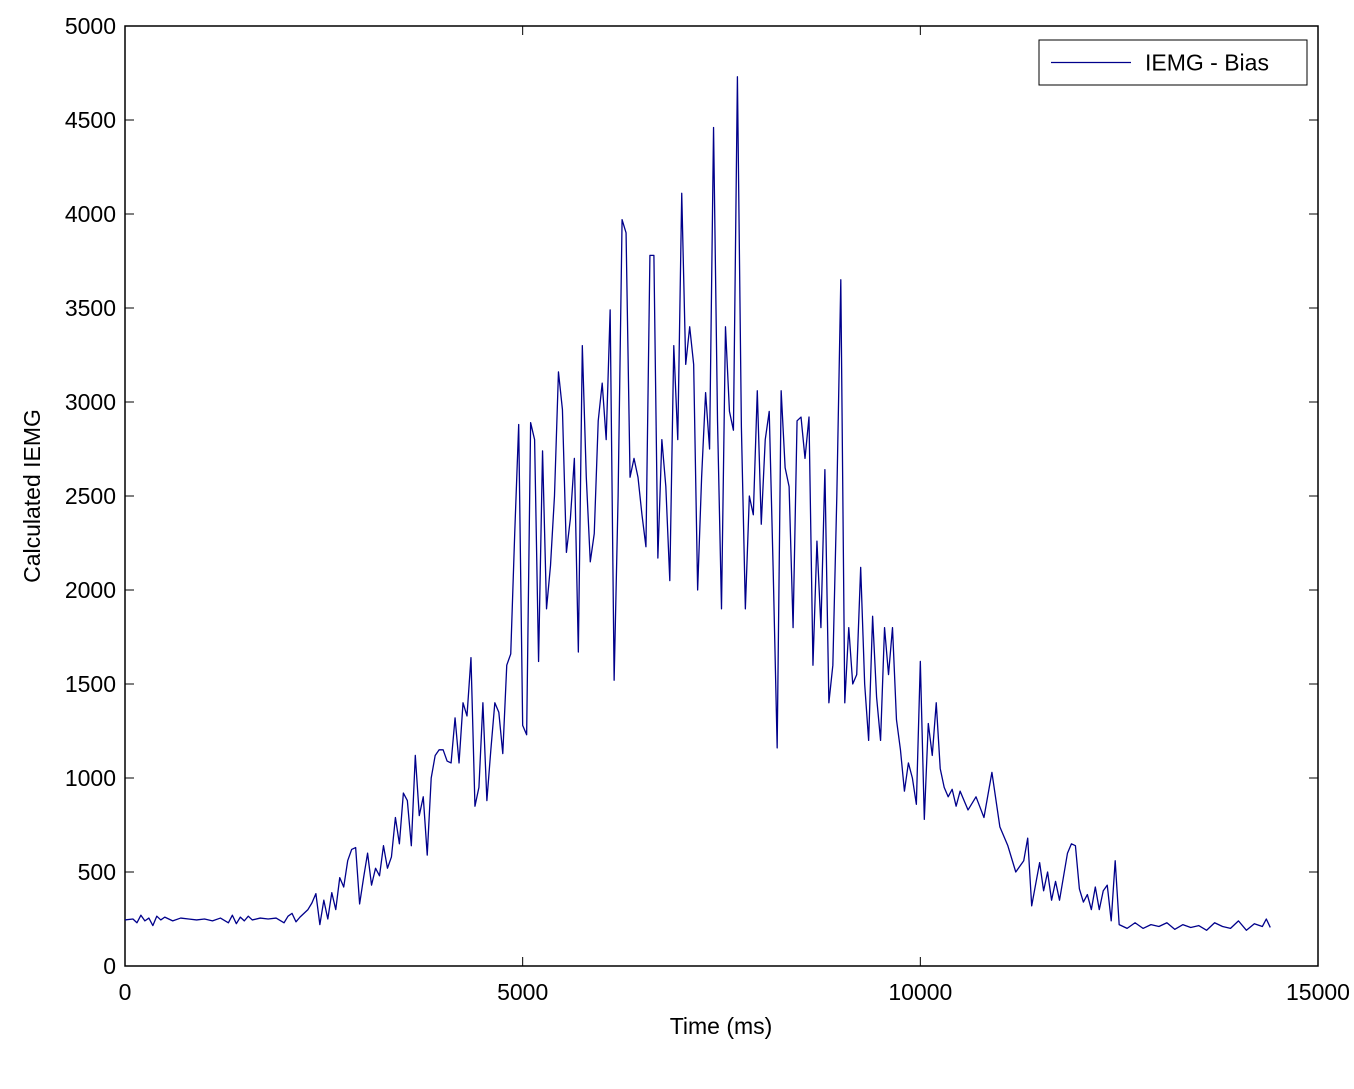 The image size is (1354, 1089). What do you see at coordinates (90, 26) in the screenshot?
I see `y-tick-label: 5000` at bounding box center [90, 26].